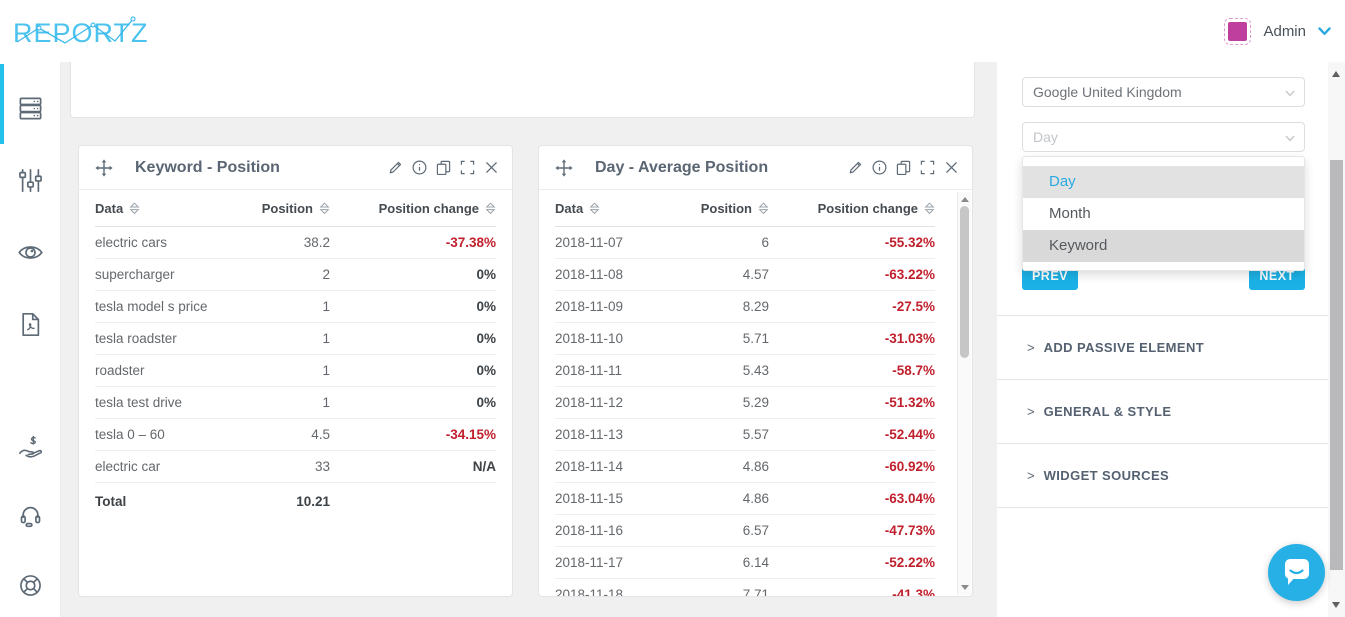 The height and width of the screenshot is (617, 1345). I want to click on accordion-section-label: GENERAL & STYLE, so click(1107, 411).